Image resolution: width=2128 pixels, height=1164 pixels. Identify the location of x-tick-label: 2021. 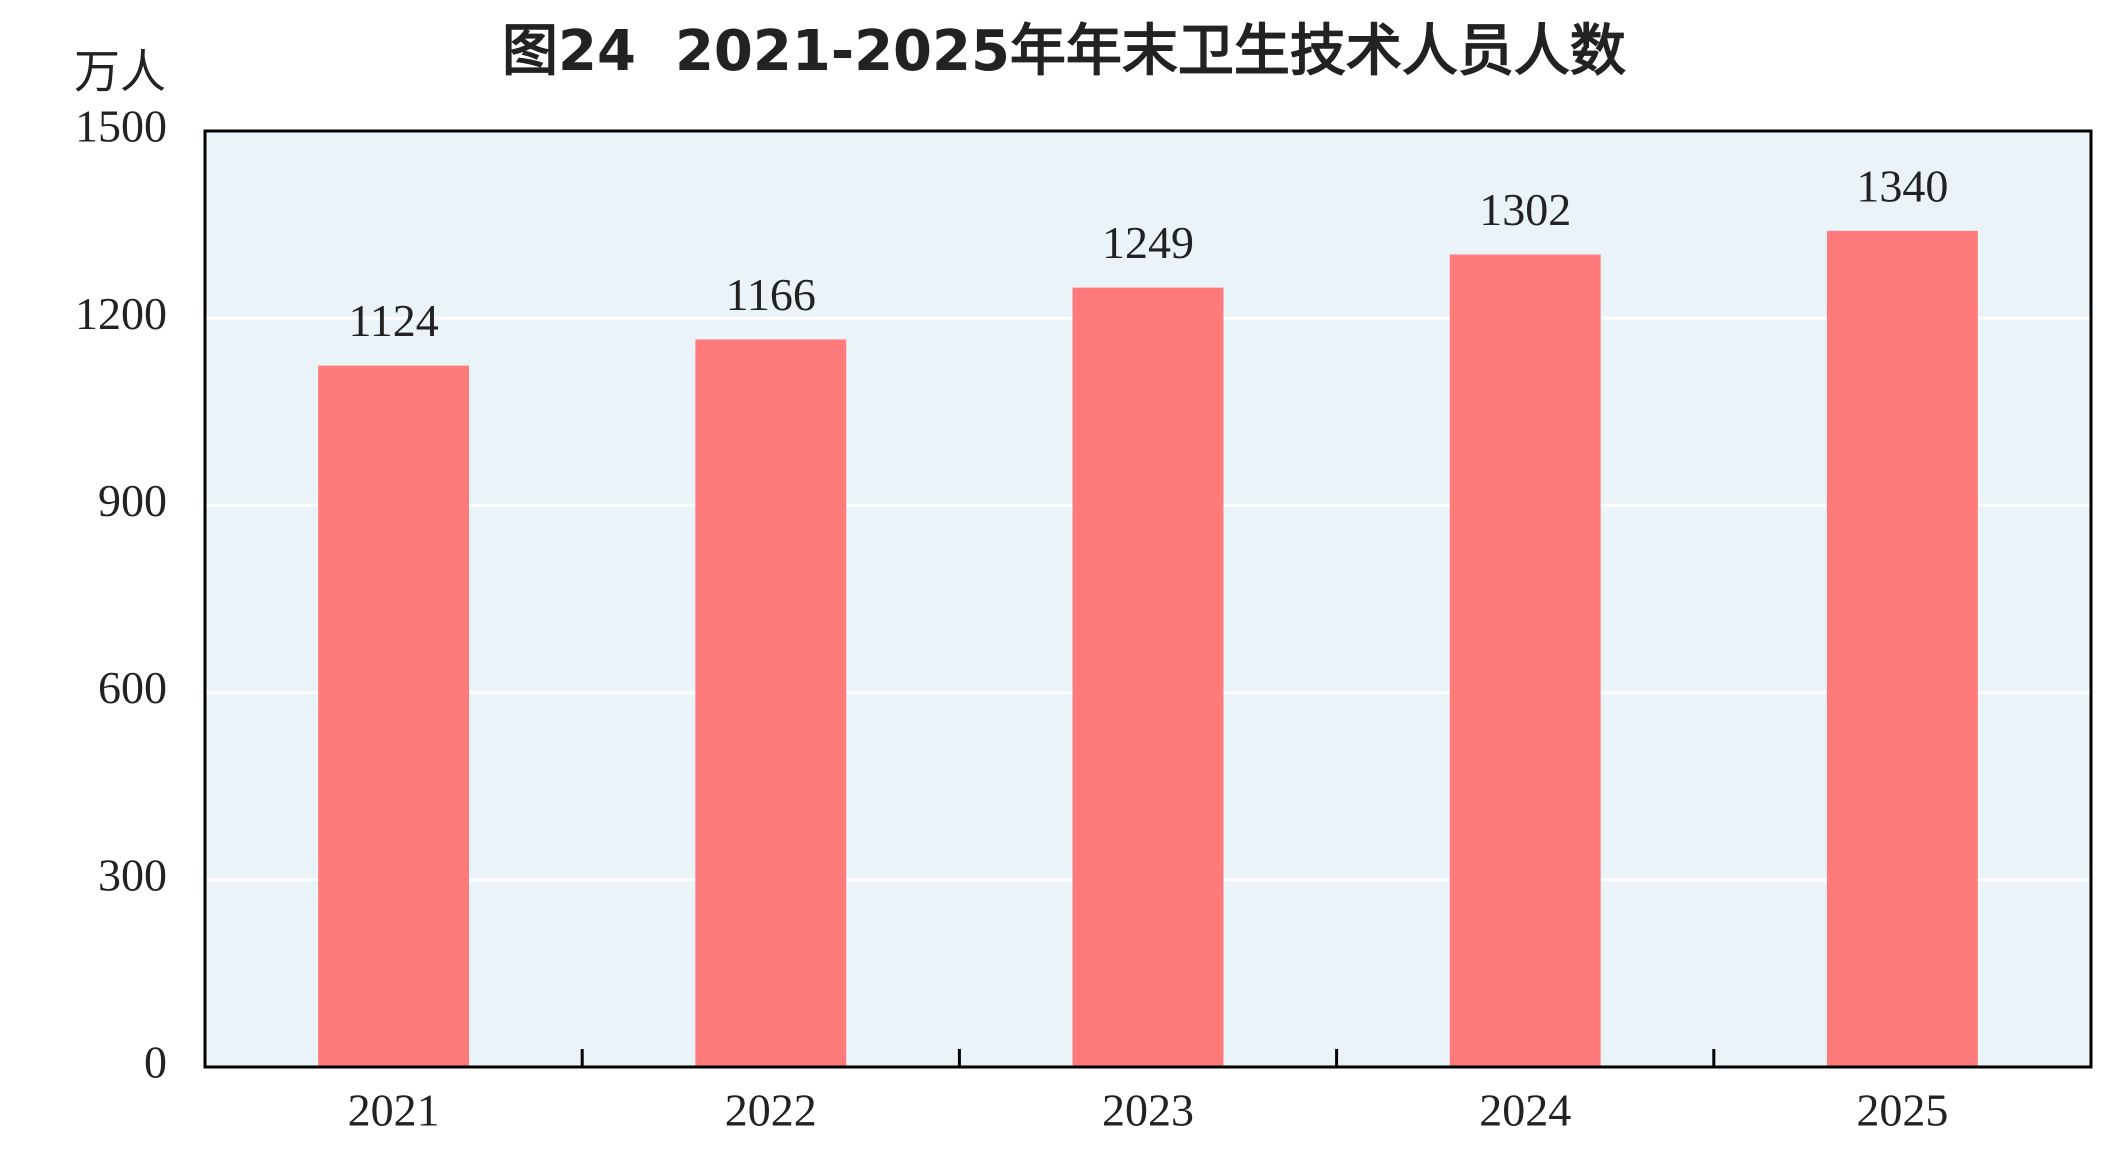
(394, 1110).